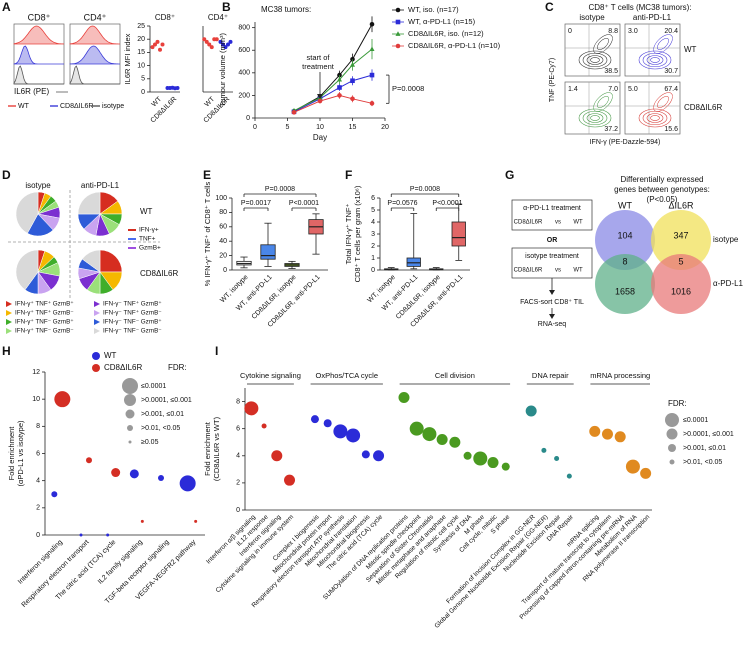 The width and height of the screenshot is (750, 651). Describe the element at coordinates (671, 129) in the screenshot. I see `quadrant-value: 15.6` at that location.